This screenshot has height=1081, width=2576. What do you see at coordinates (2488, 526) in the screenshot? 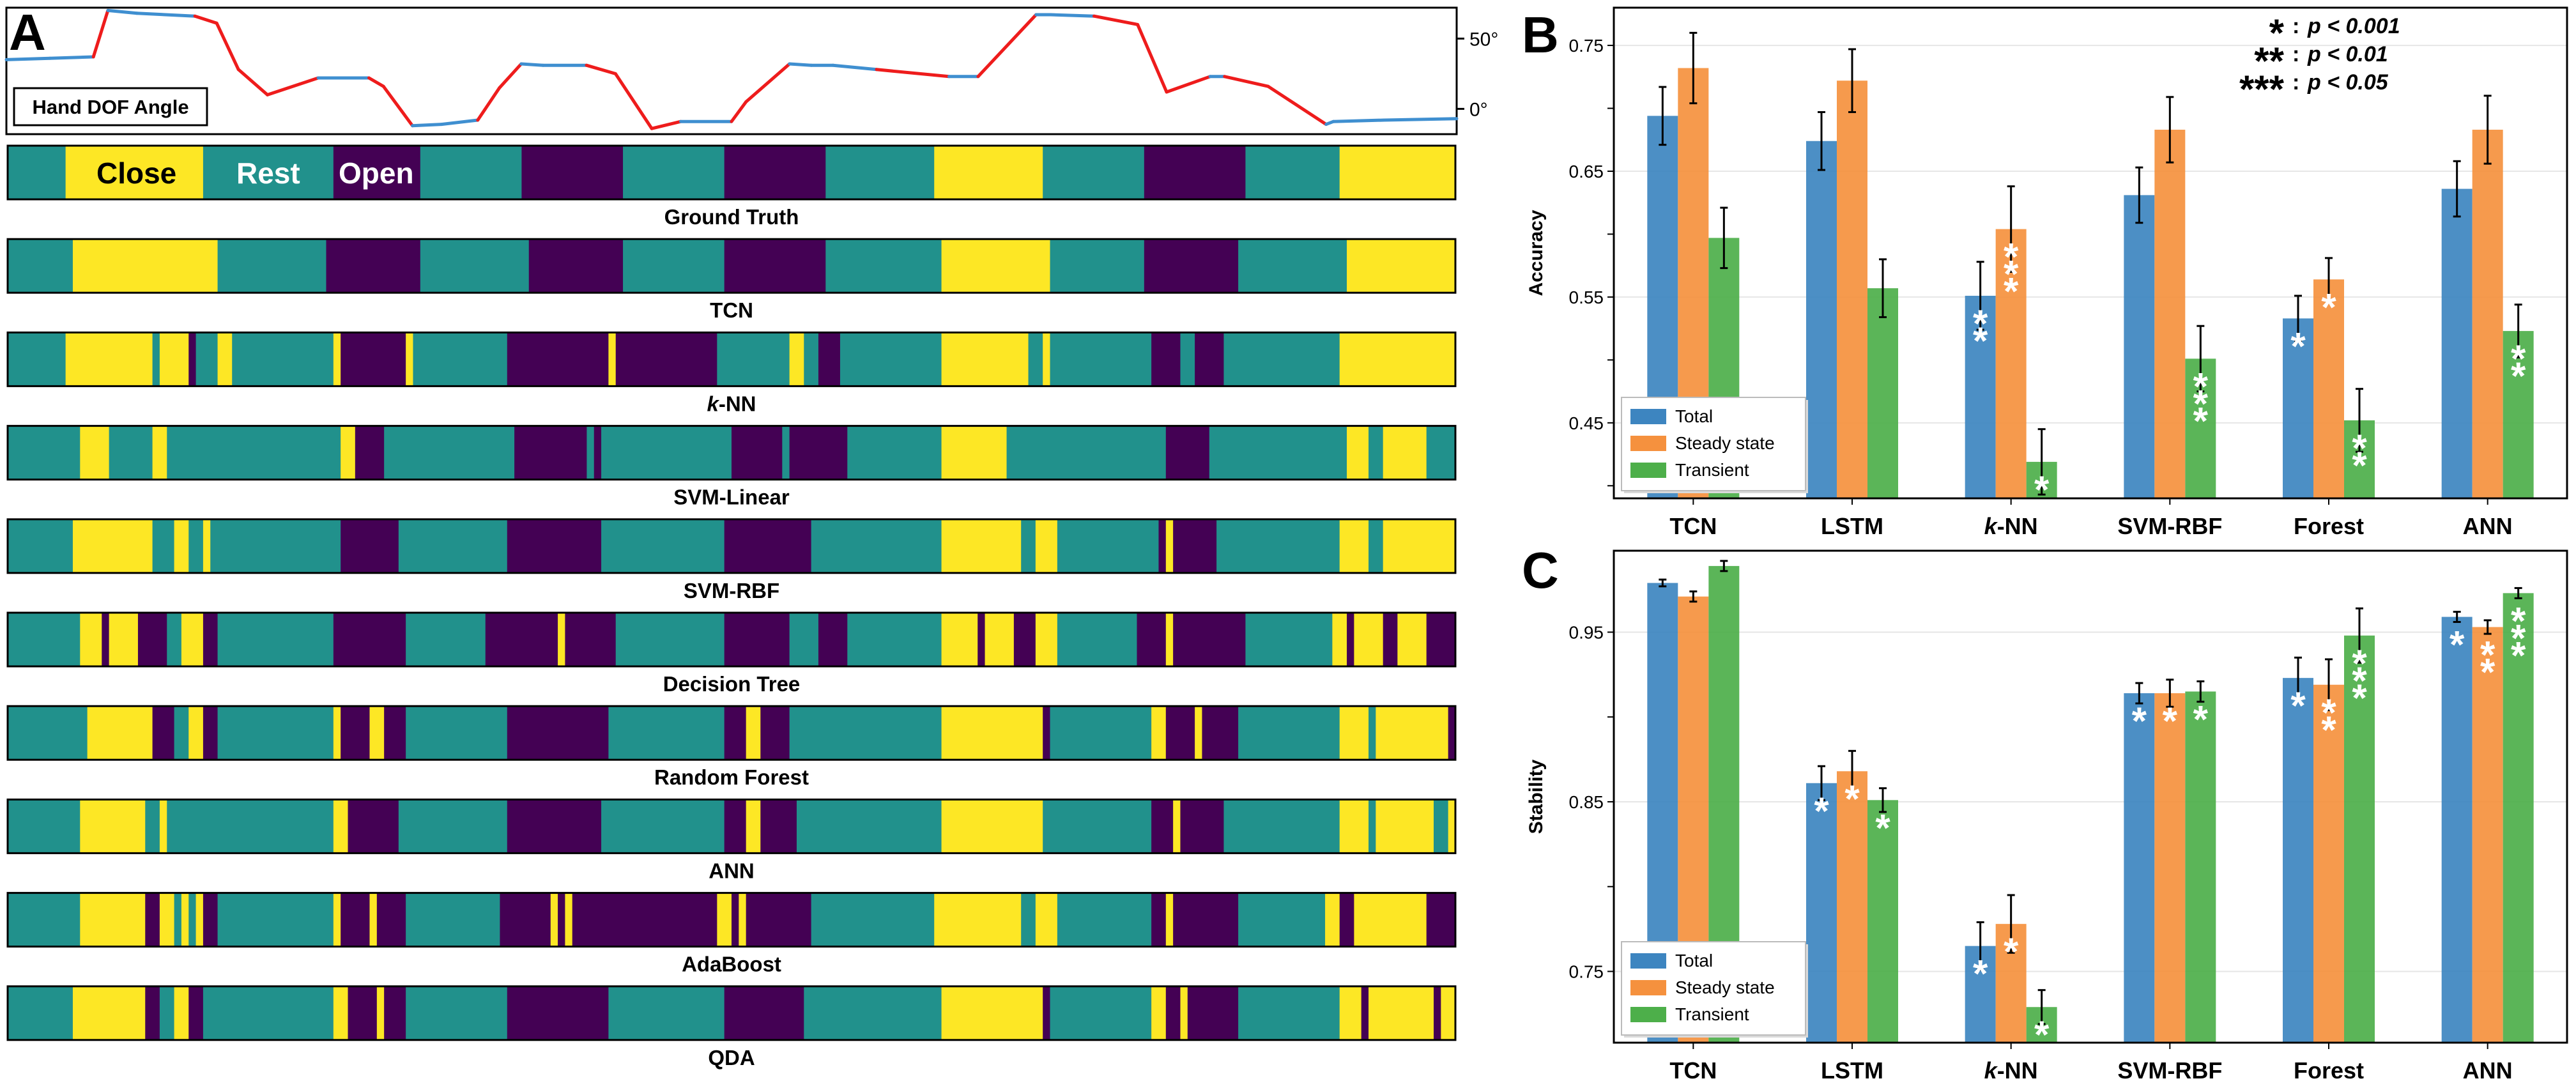
I see `x-tick-label: ANN` at bounding box center [2488, 526].